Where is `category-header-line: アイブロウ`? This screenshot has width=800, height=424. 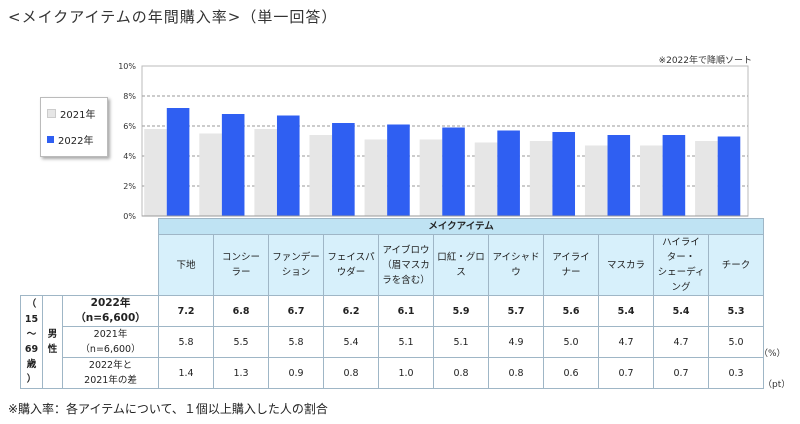 category-header-line: アイブロウ is located at coordinates (406, 250).